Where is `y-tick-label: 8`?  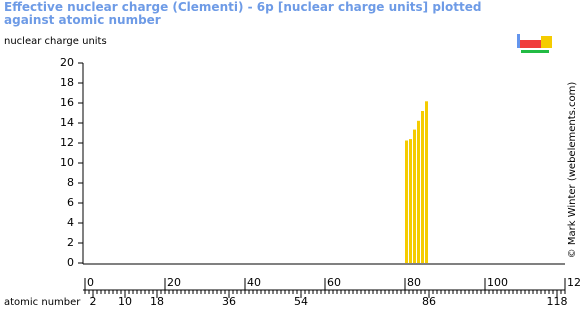 y-tick-label: 8 is located at coordinates (70, 182).